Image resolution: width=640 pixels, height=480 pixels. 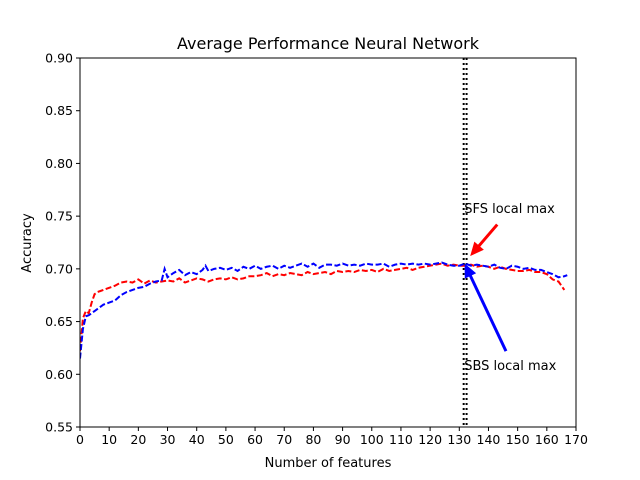 I want to click on y-tick-label: 0.80, so click(x=59, y=163).